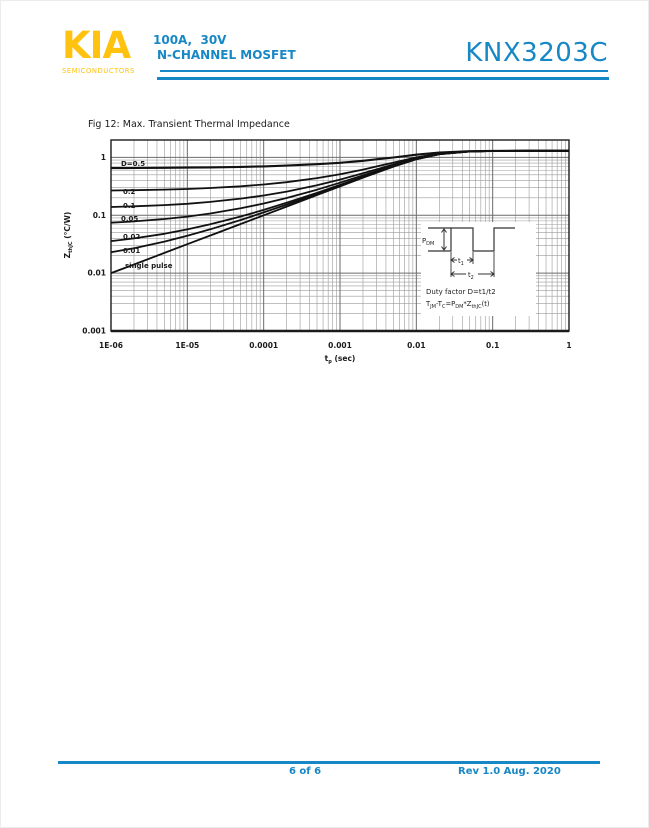 This screenshot has width=649, height=828. I want to click on duty-factor-caption: Duty factor D=t1/t2, so click(461, 292).